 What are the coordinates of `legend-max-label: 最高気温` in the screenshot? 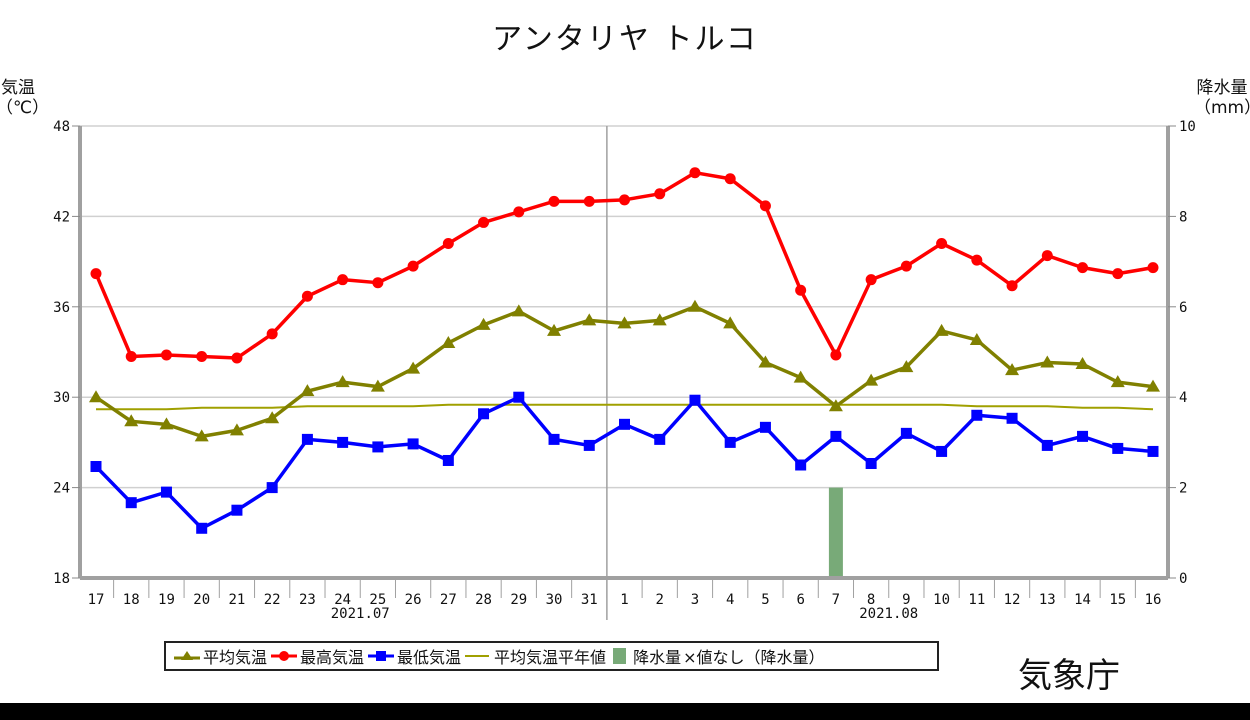 It's located at (332, 657).